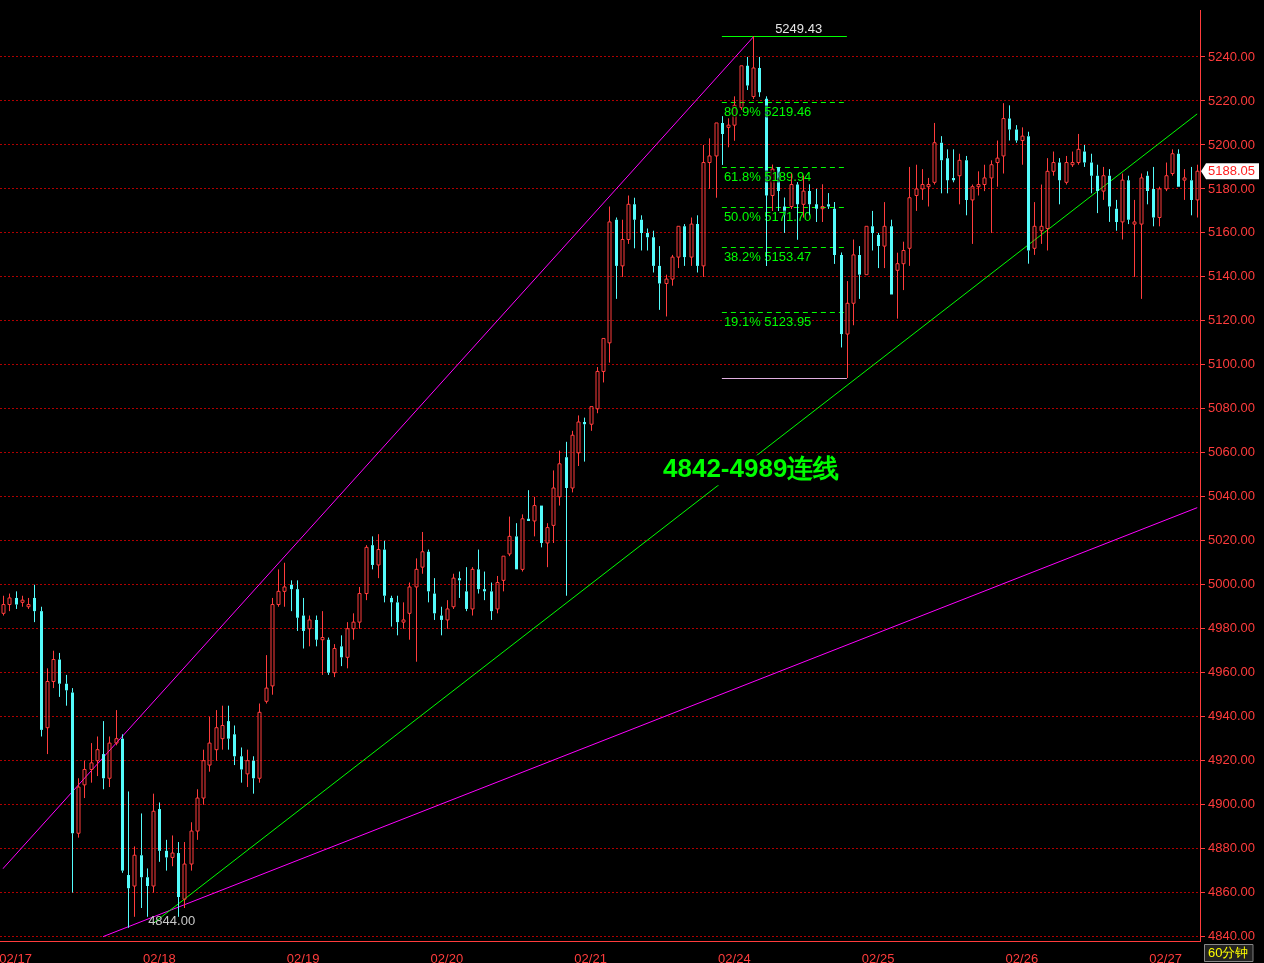 The height and width of the screenshot is (963, 1264). What do you see at coordinates (1231, 716) in the screenshot?
I see `y-tick-label: 4940.00` at bounding box center [1231, 716].